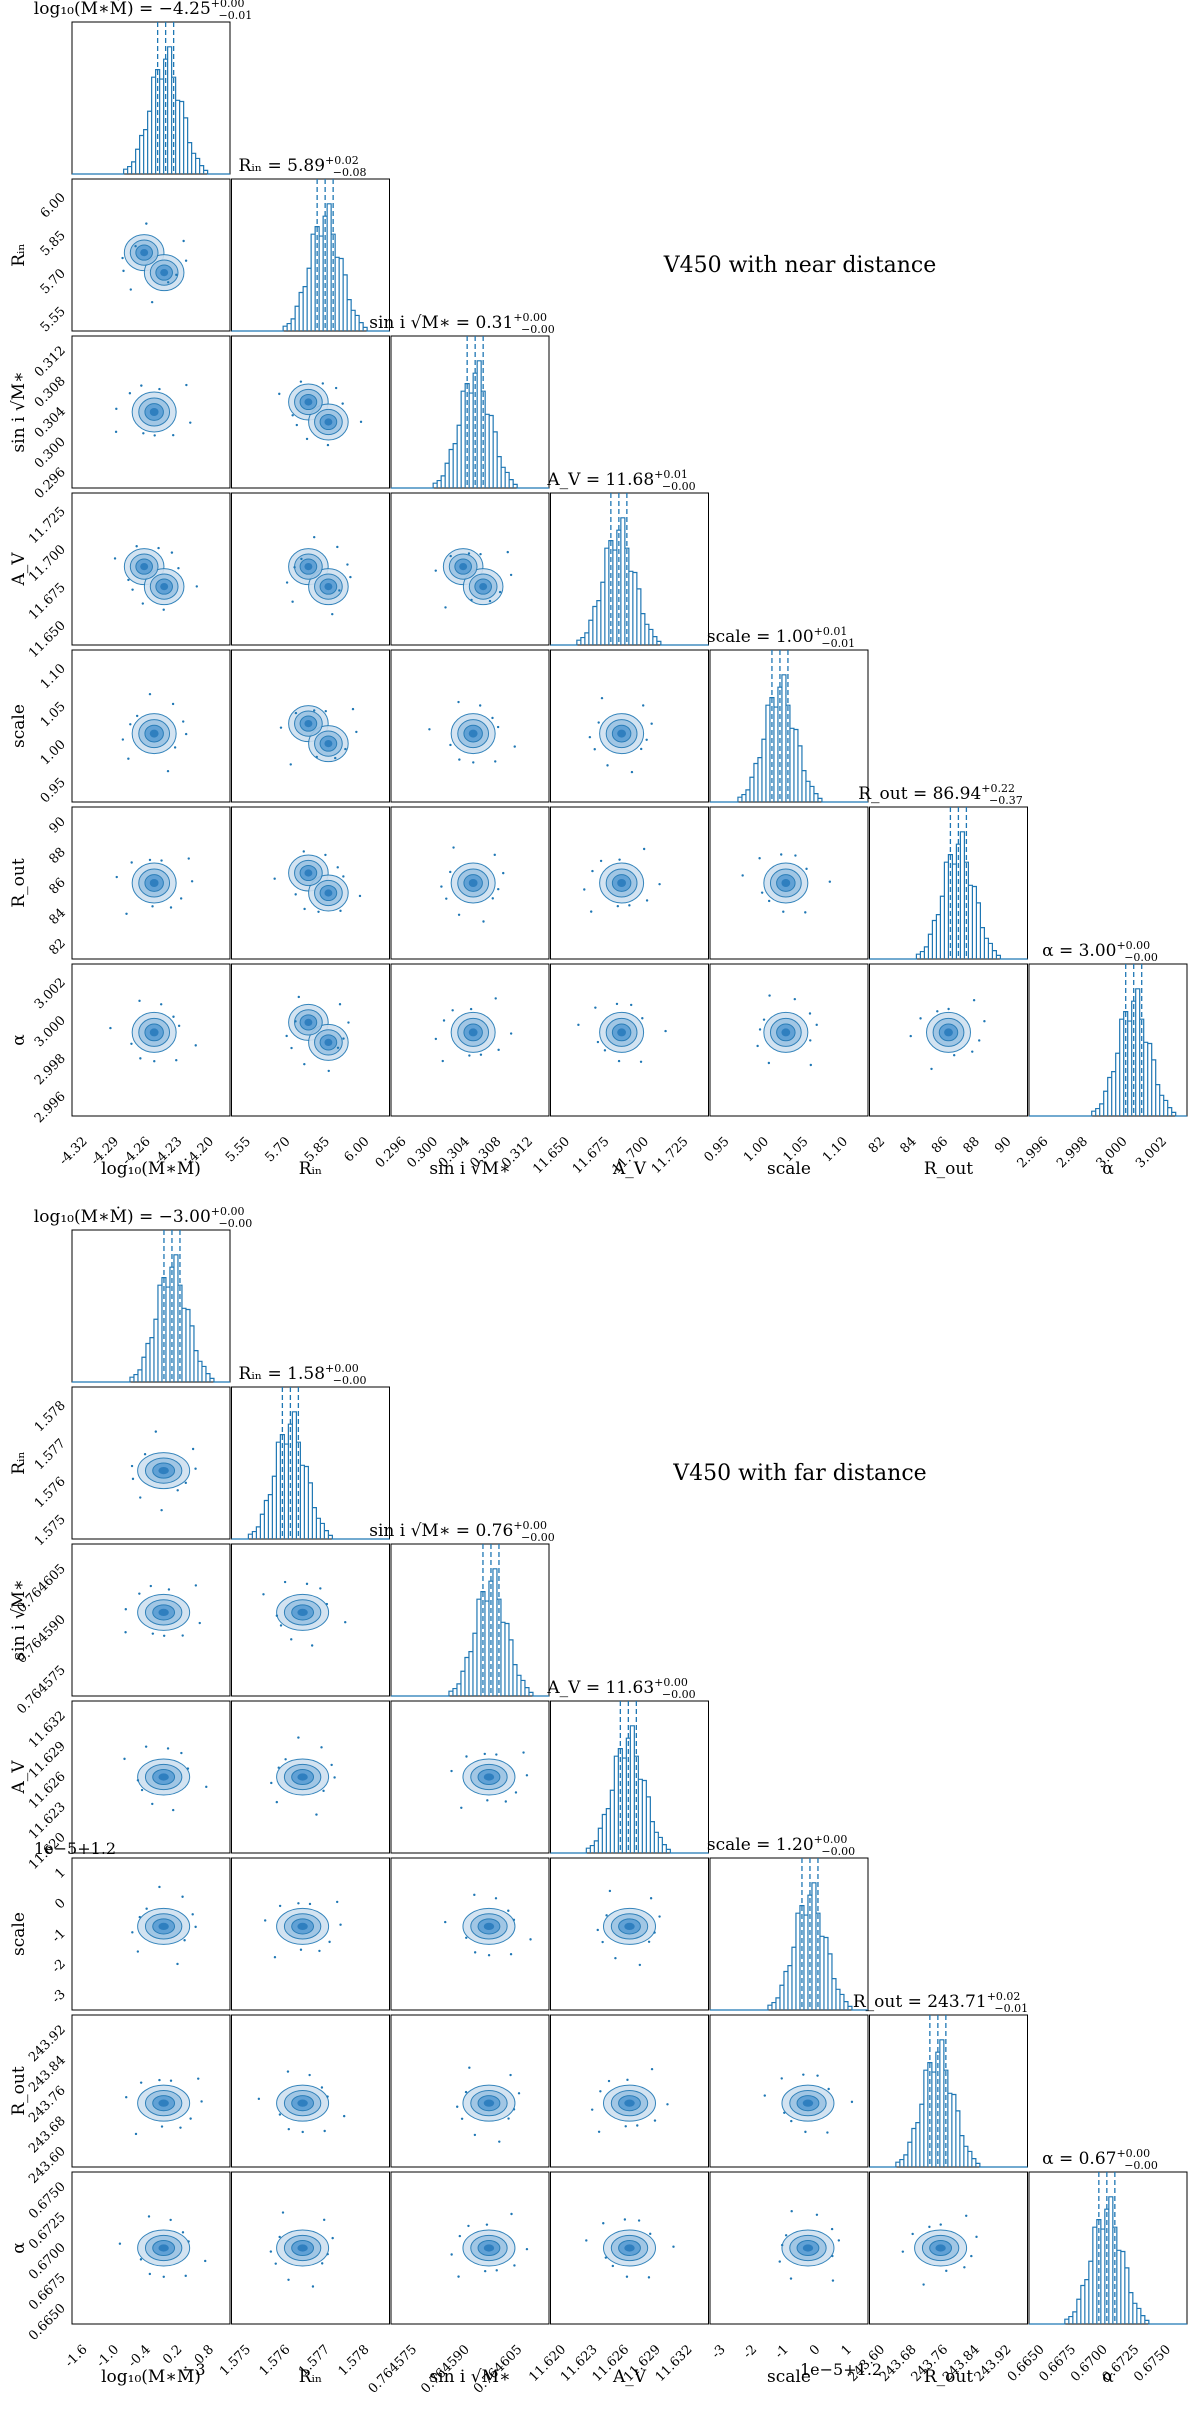 This screenshot has width=1200, height=2419. I want to click on y-tick-label: 0.300, so click(50, 453).